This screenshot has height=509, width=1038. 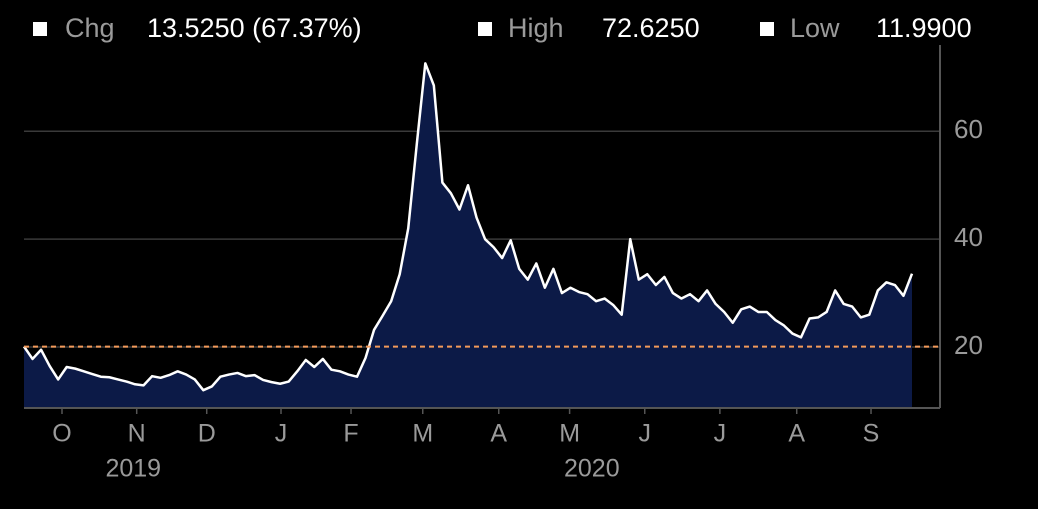 I want to click on year-label: 2020, so click(x=592, y=469).